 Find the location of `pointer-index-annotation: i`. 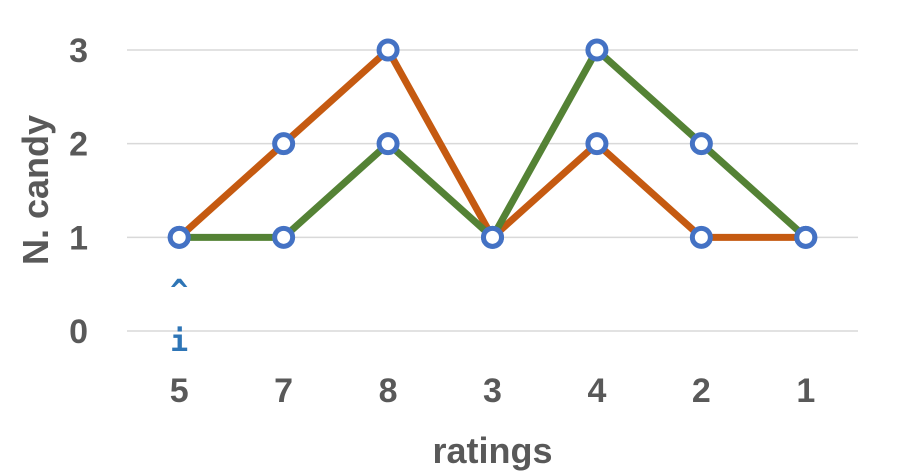

pointer-index-annotation: i is located at coordinates (179, 341).